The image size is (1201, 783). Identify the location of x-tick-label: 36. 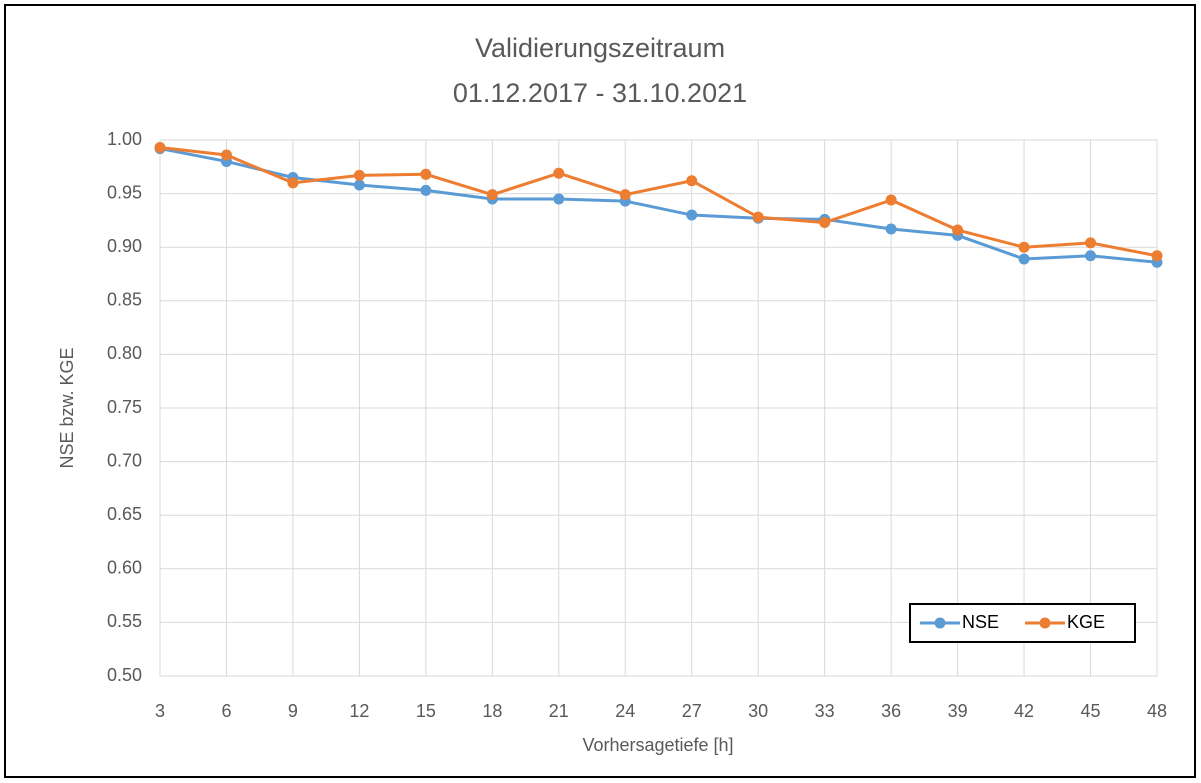
(891, 711).